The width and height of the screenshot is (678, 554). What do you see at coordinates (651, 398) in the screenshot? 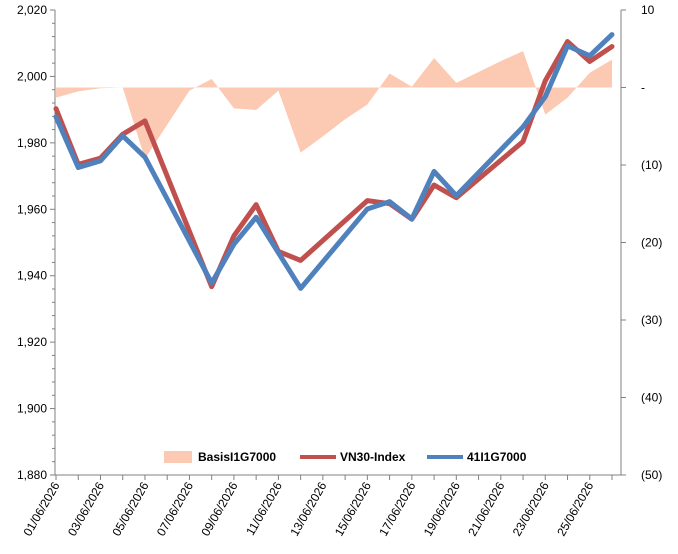
I see `y-right-tick-label: (40)` at bounding box center [651, 398].